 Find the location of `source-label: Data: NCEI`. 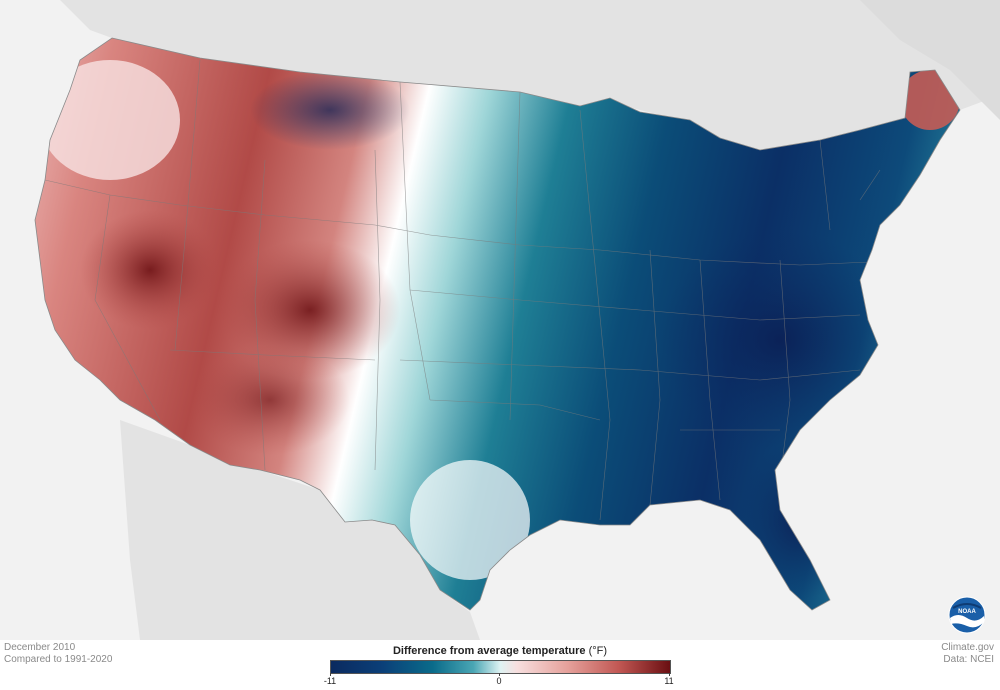

source-label: Data: NCEI is located at coordinates (968, 659).